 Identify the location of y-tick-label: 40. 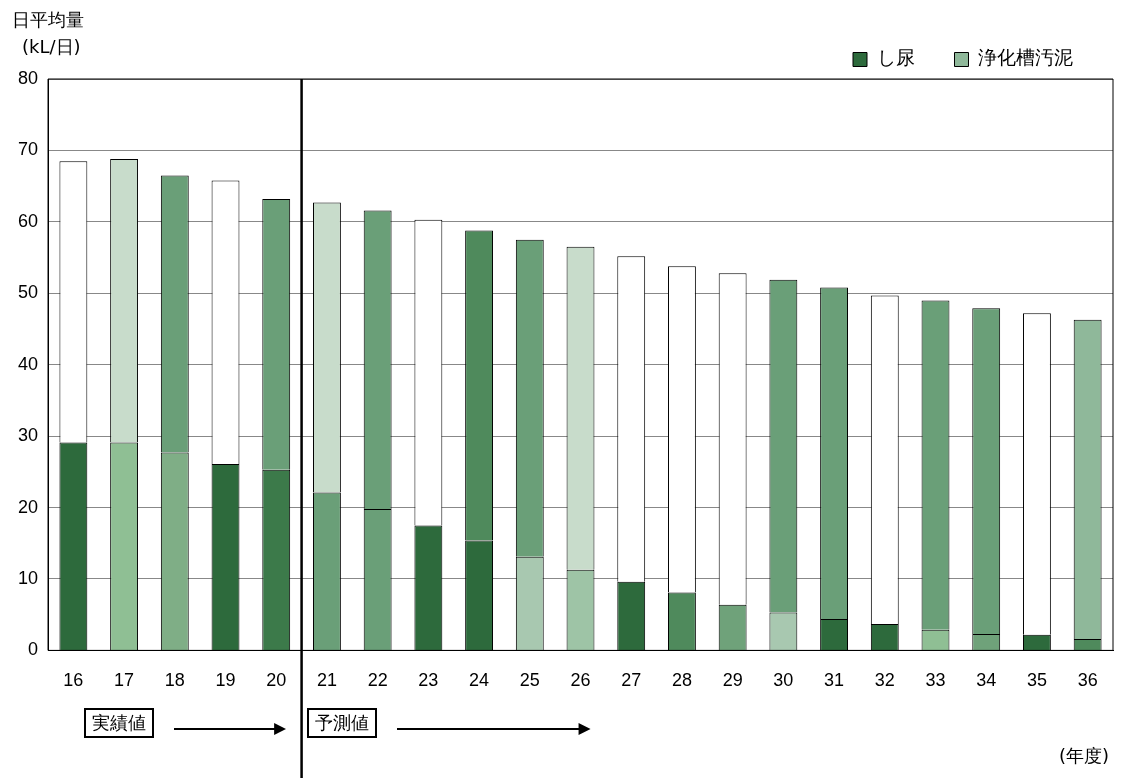
(28, 363).